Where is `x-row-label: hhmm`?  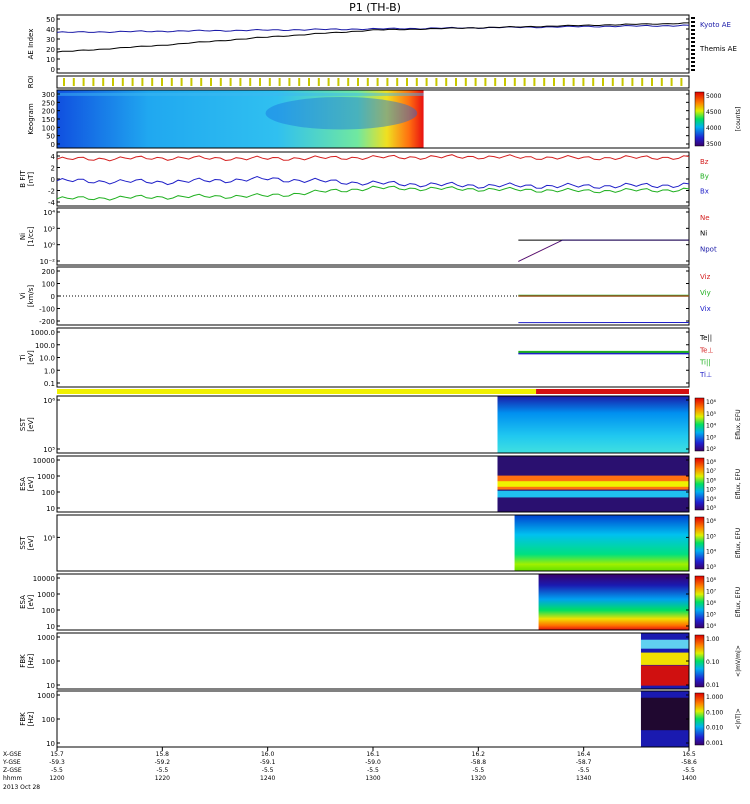 x-row-label: hhmm is located at coordinates (12, 778).